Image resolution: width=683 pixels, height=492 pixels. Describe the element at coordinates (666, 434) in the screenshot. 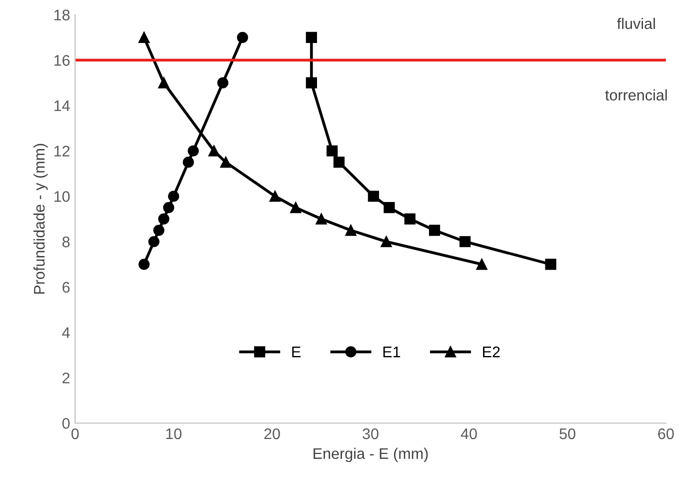

I see `x-tick-label: 60` at that location.